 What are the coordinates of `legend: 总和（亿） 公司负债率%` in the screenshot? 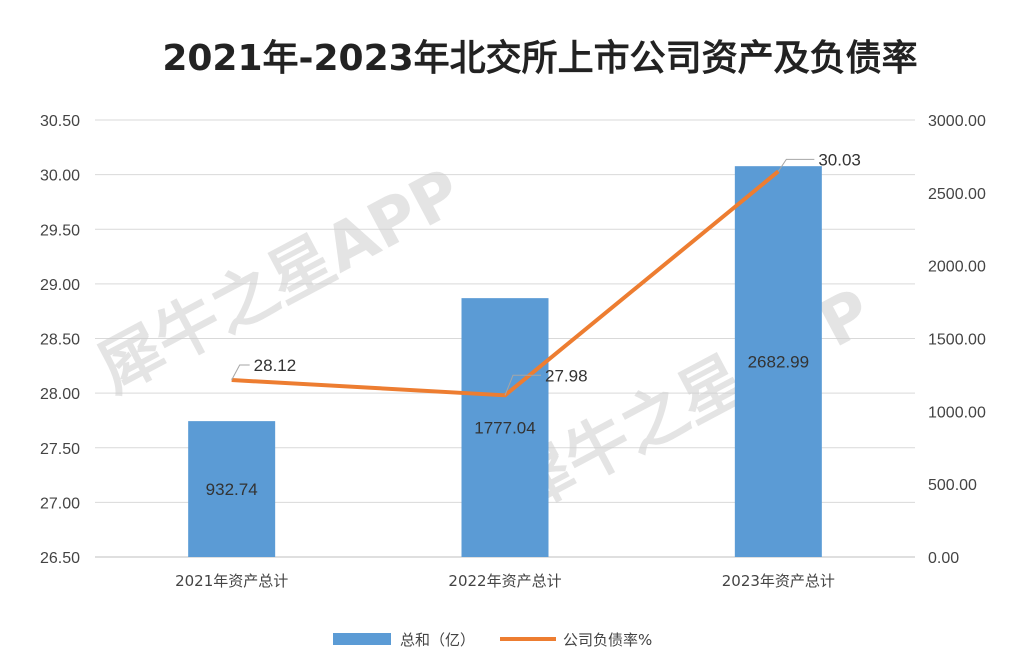 It's located at (492, 640).